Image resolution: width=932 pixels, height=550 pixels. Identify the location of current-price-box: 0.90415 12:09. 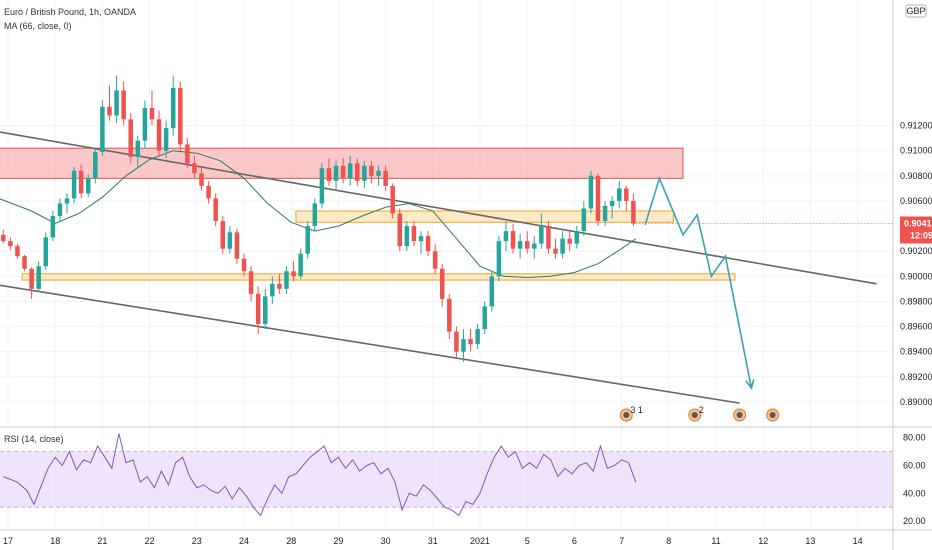
(916, 230).